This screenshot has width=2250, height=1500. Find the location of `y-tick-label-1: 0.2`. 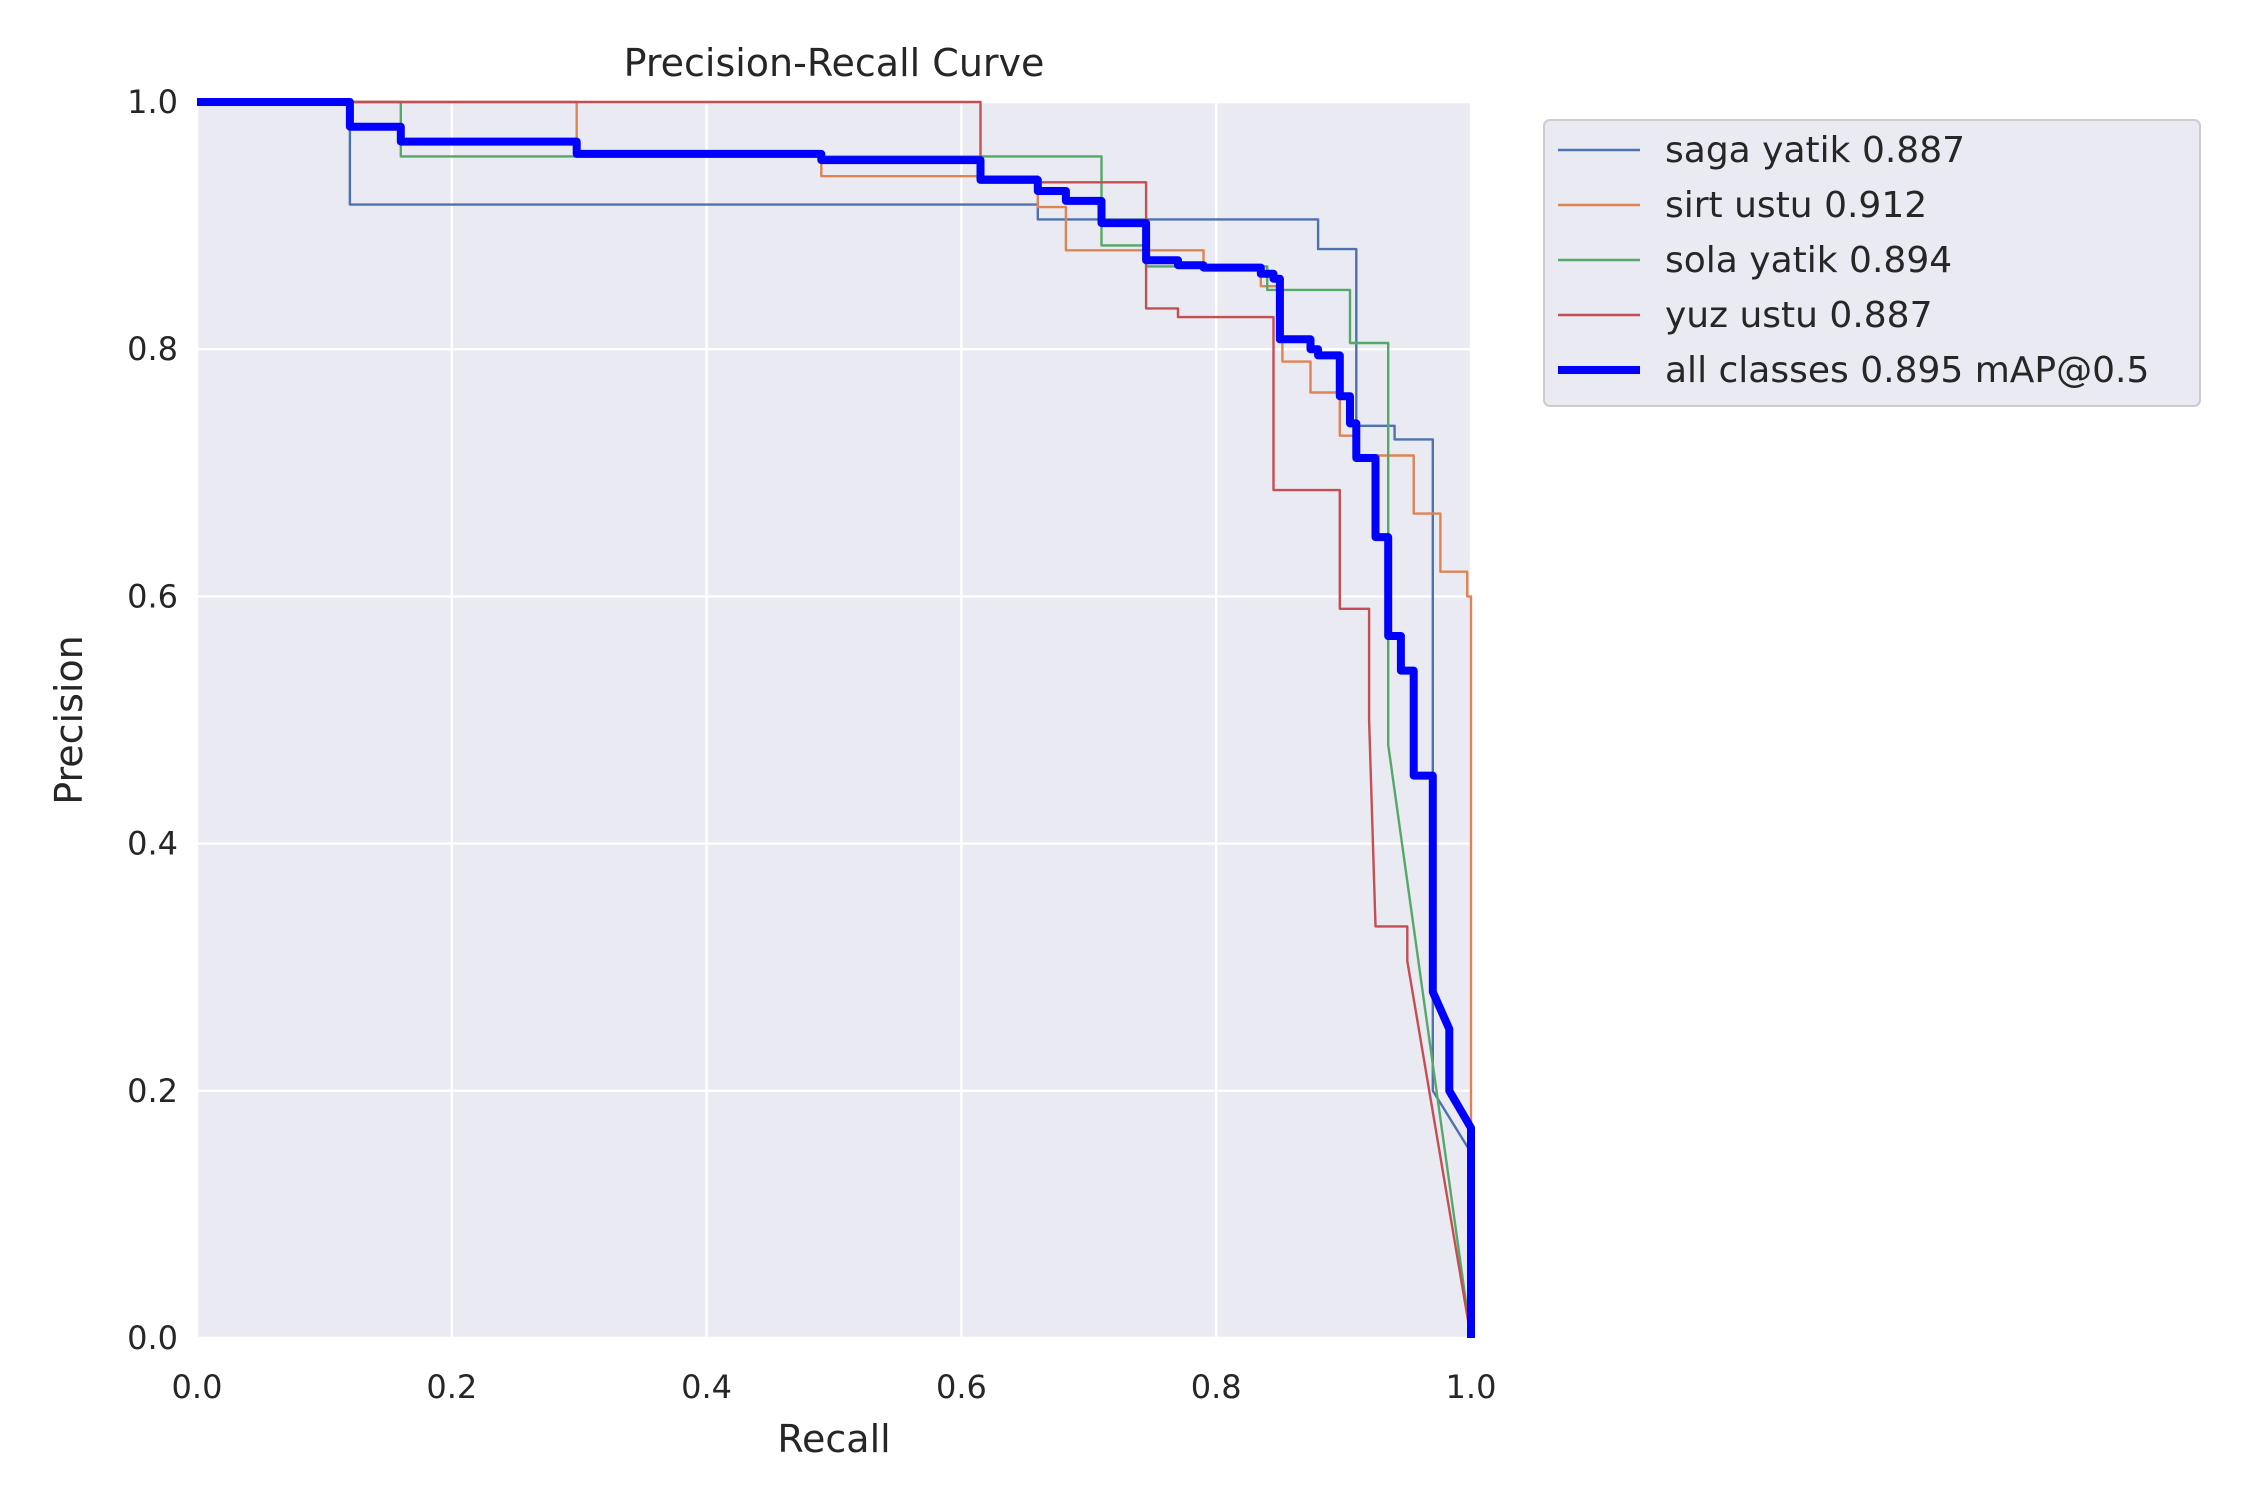

y-tick-label-1: 0.2 is located at coordinates (152, 1091).